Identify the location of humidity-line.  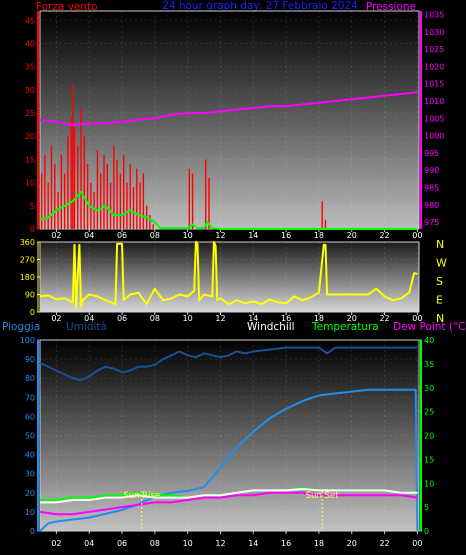
(228, 364).